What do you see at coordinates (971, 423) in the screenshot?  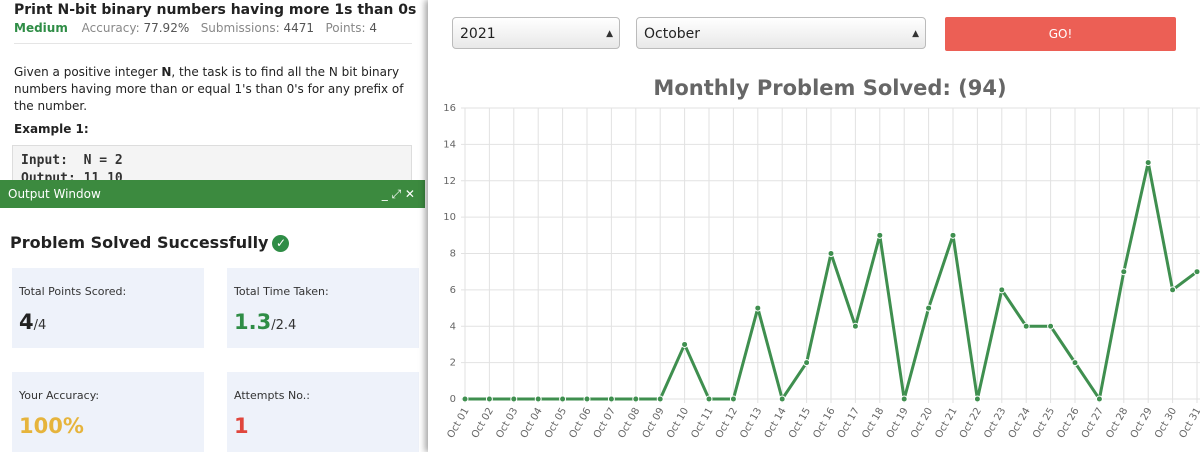 I see `x-tick-label: Oct 22` at bounding box center [971, 423].